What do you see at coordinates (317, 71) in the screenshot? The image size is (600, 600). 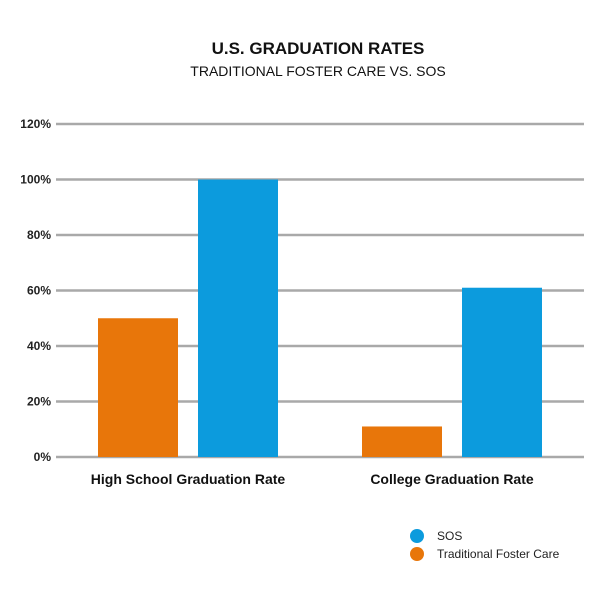 I see `chart-subtitle: TRADITIONAL FOSTER CARE VS. SOS` at bounding box center [317, 71].